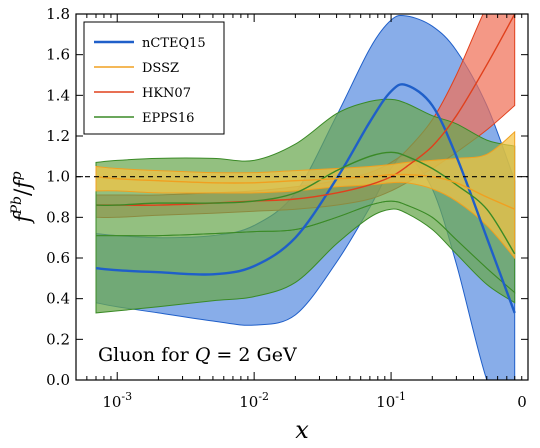 The width and height of the screenshot is (540, 448). What do you see at coordinates (58, 339) in the screenshot?
I see `y-tick-label: 0.2` at bounding box center [58, 339].